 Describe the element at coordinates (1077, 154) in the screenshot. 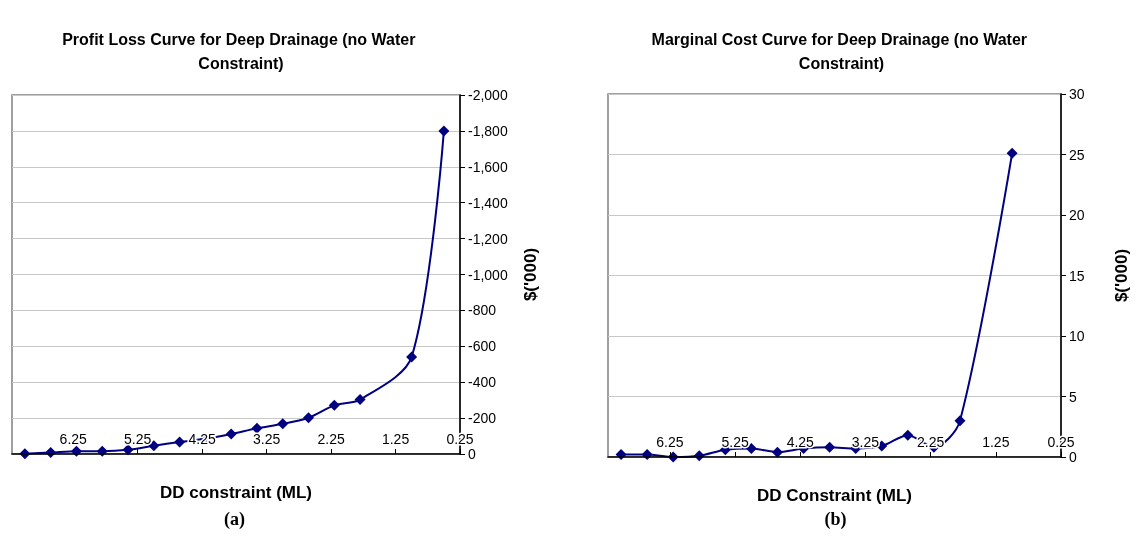

I see `y-tick-label: 25` at that location.